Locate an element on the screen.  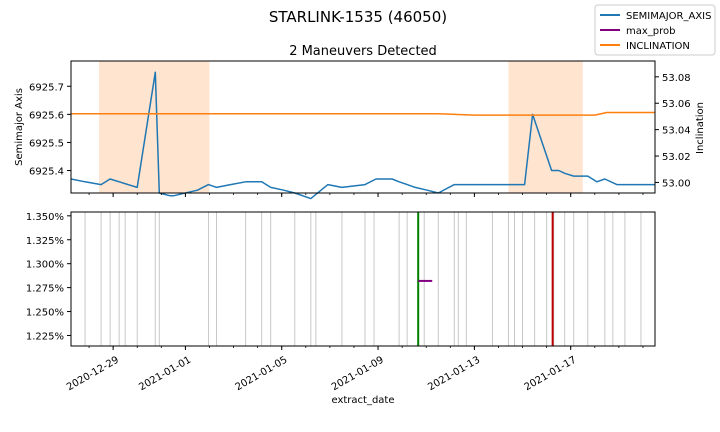
chart-title: 2 Maneuvers Detected is located at coordinates (363, 51).